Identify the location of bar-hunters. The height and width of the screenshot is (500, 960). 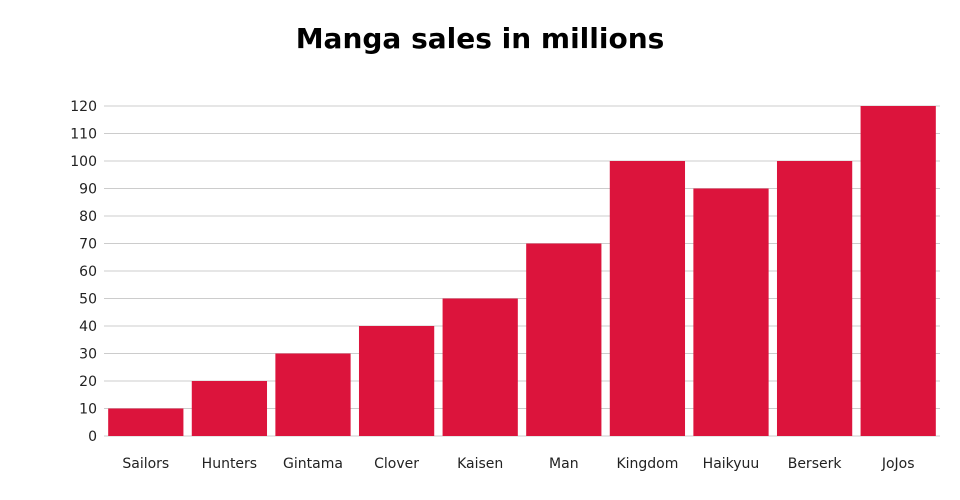
(229, 408).